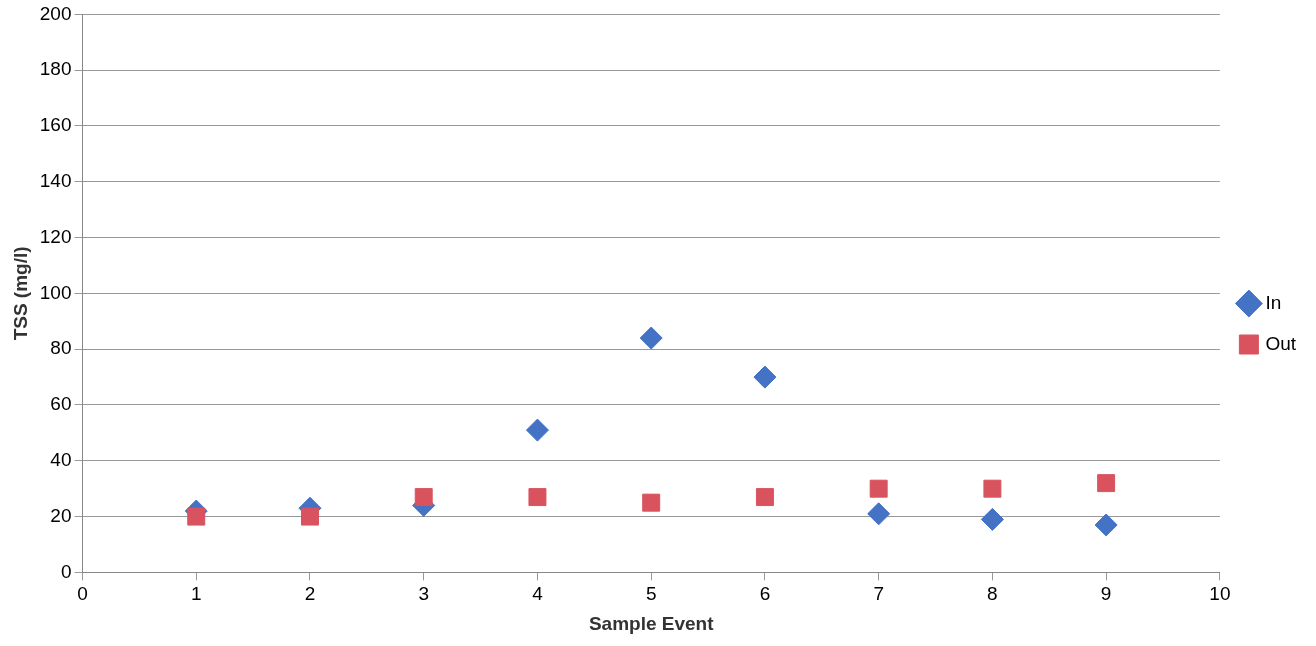 The image size is (1316, 646). What do you see at coordinates (55, 181) in the screenshot?
I see `y-tick-label: 140` at bounding box center [55, 181].